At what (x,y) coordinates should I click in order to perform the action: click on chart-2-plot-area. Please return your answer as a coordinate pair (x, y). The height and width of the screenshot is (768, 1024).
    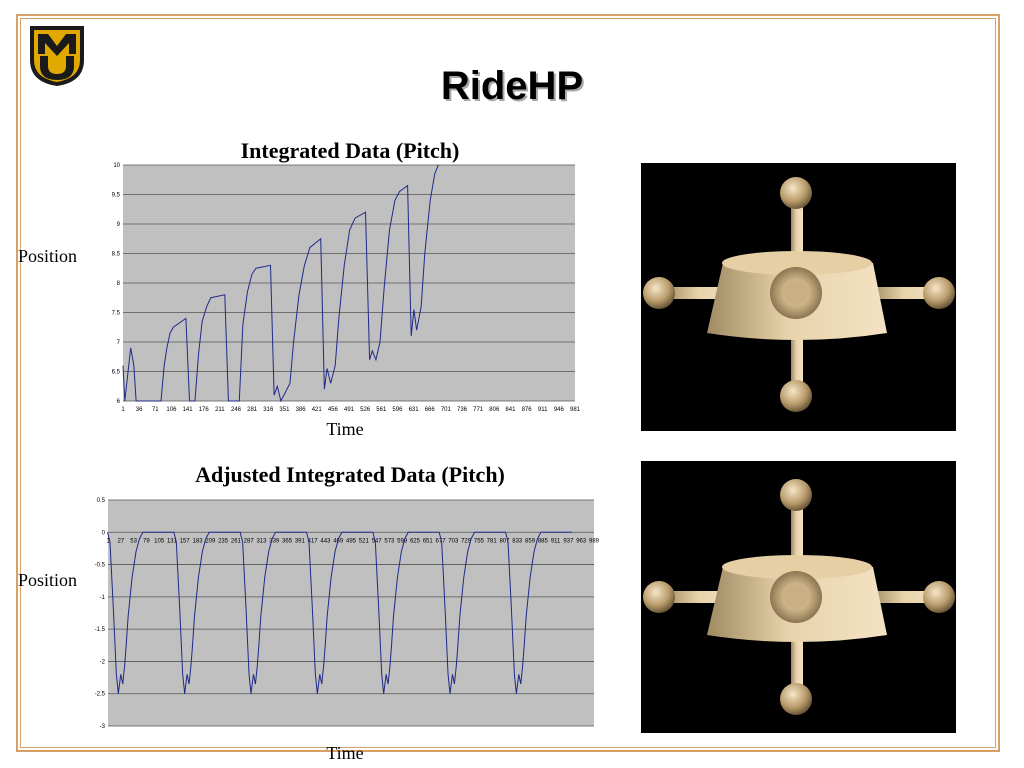
    Looking at the image, I should click on (351, 613).